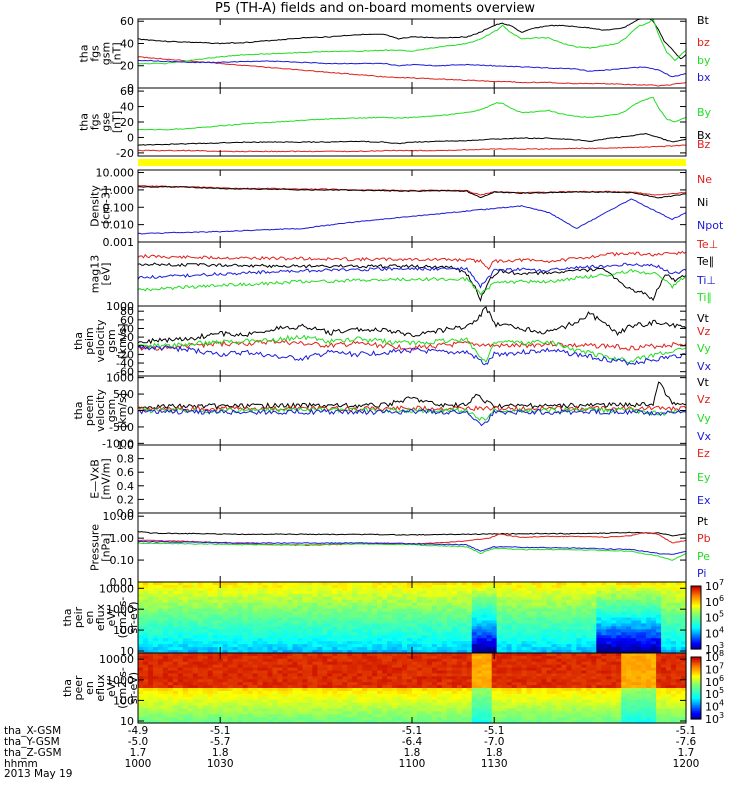 The image size is (750, 800). Describe the element at coordinates (696, 623) in the screenshot. I see `colorbar-cell` at that location.